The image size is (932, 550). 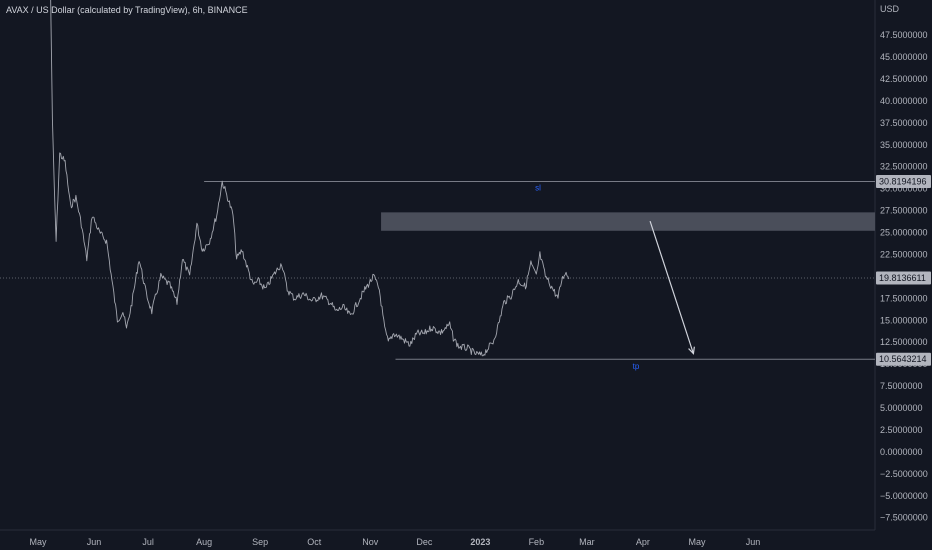 What do you see at coordinates (671, 287) in the screenshot?
I see `projection-arrow` at bounding box center [671, 287].